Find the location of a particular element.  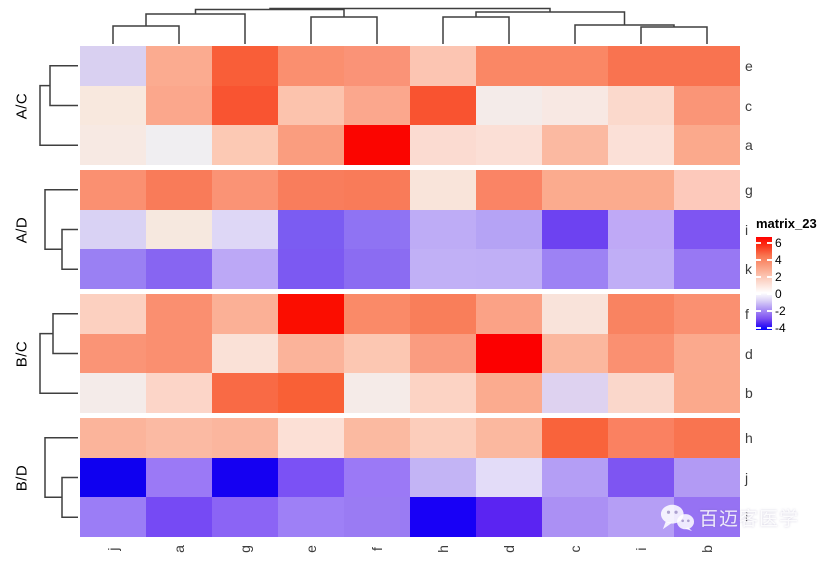

row-label: l is located at coordinates (747, 517).